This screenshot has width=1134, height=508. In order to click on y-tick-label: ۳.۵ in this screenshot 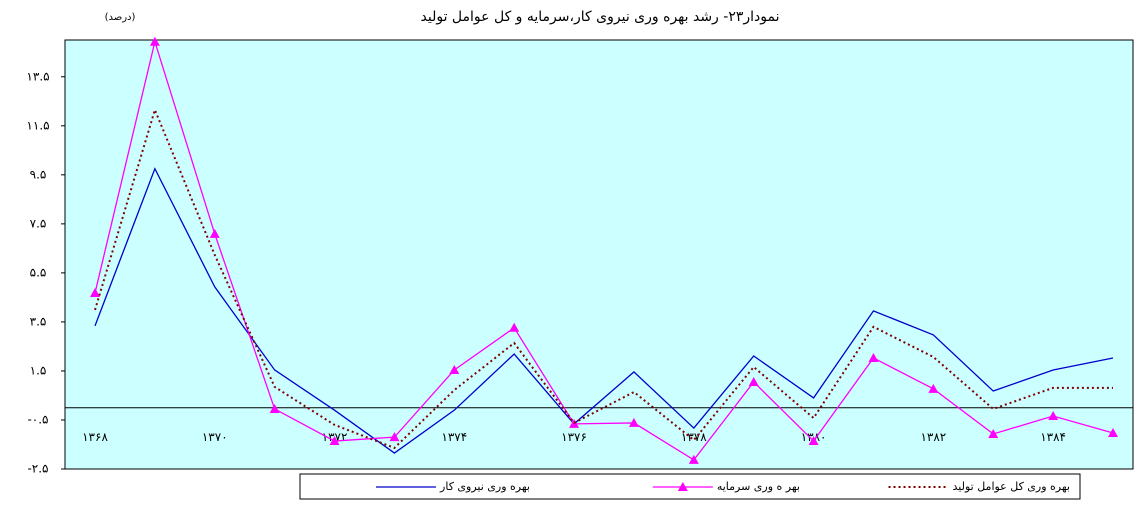, I will do `click(38, 321)`.